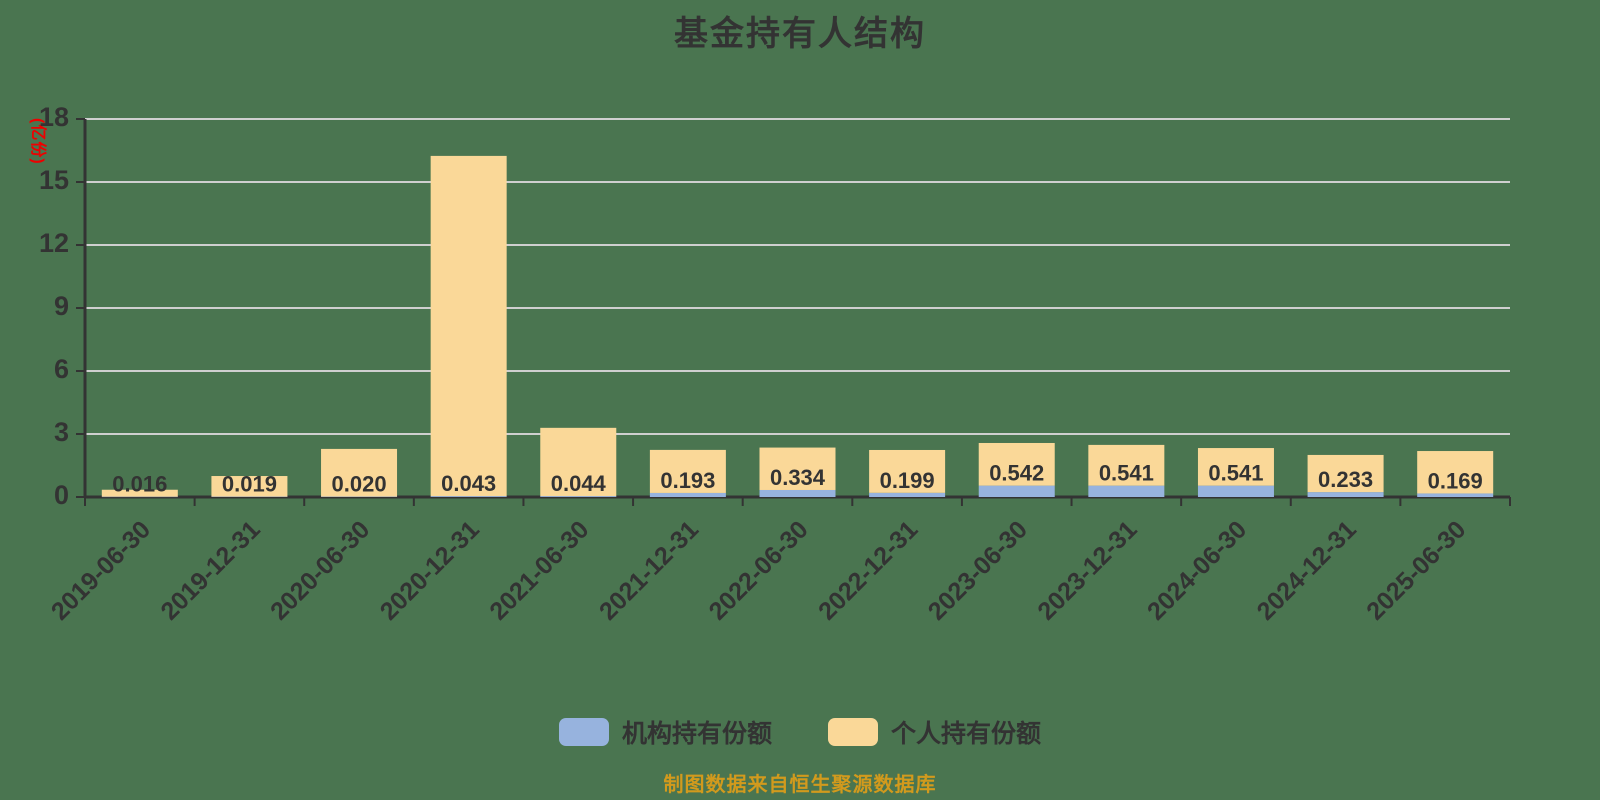 The height and width of the screenshot is (800, 1600). I want to click on svg-text: 18, so click(54, 117).